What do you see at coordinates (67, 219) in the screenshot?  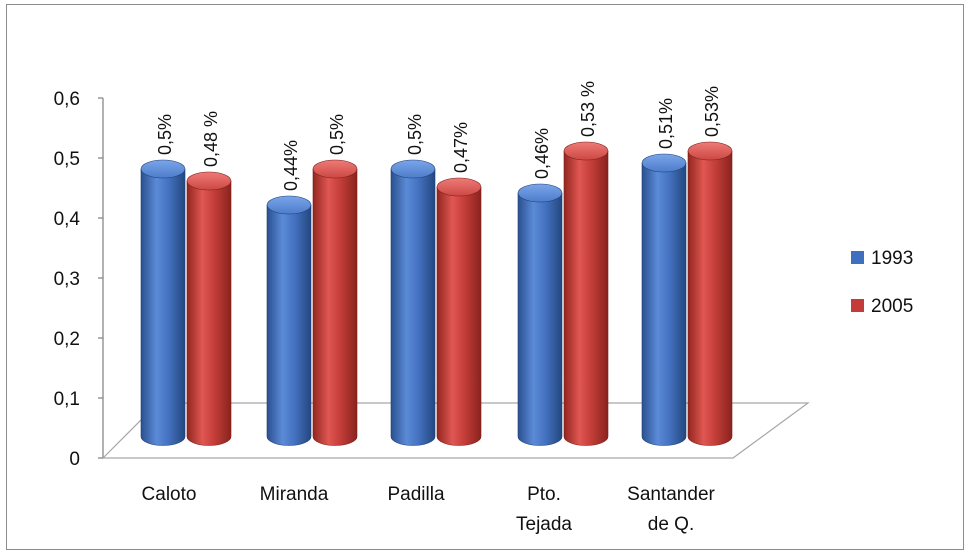 I see `y-tick-label: 0,4` at bounding box center [67, 219].